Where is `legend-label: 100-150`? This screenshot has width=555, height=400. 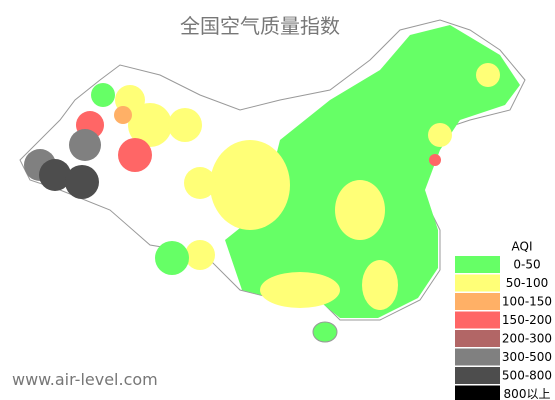
legend-label: 100-150 is located at coordinates (527, 302).